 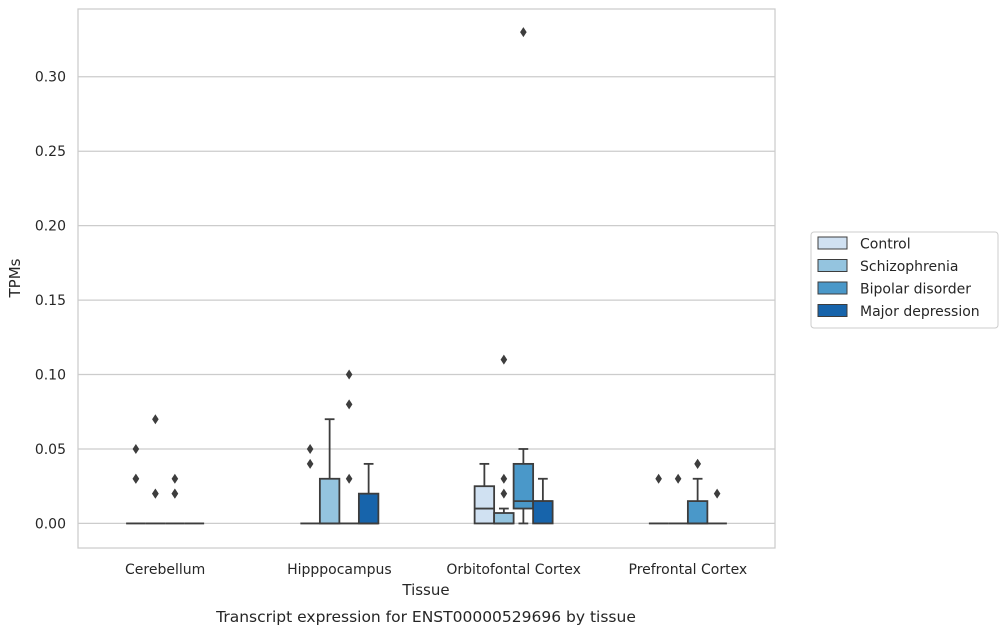 I want to click on y-tick-label: 0.25, so click(x=50, y=152).